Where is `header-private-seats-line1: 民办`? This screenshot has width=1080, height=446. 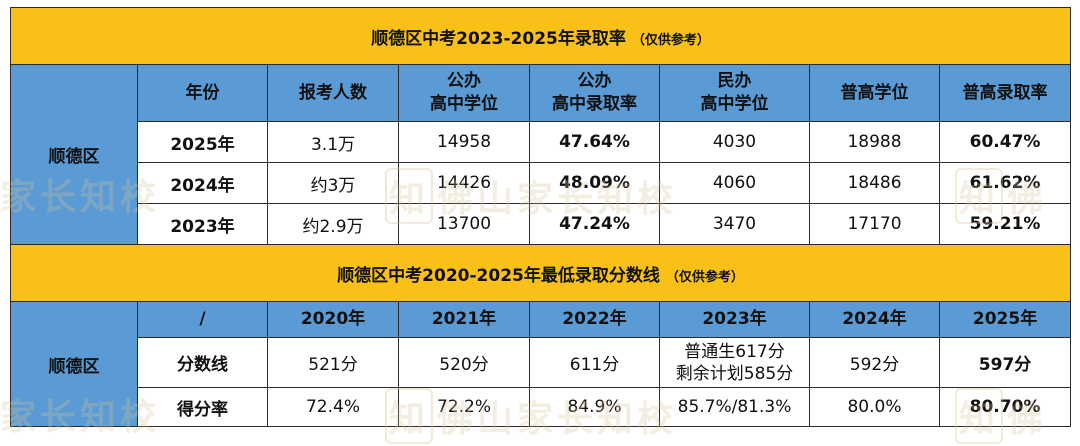
header-private-seats-line1: 民办 is located at coordinates (734, 81).